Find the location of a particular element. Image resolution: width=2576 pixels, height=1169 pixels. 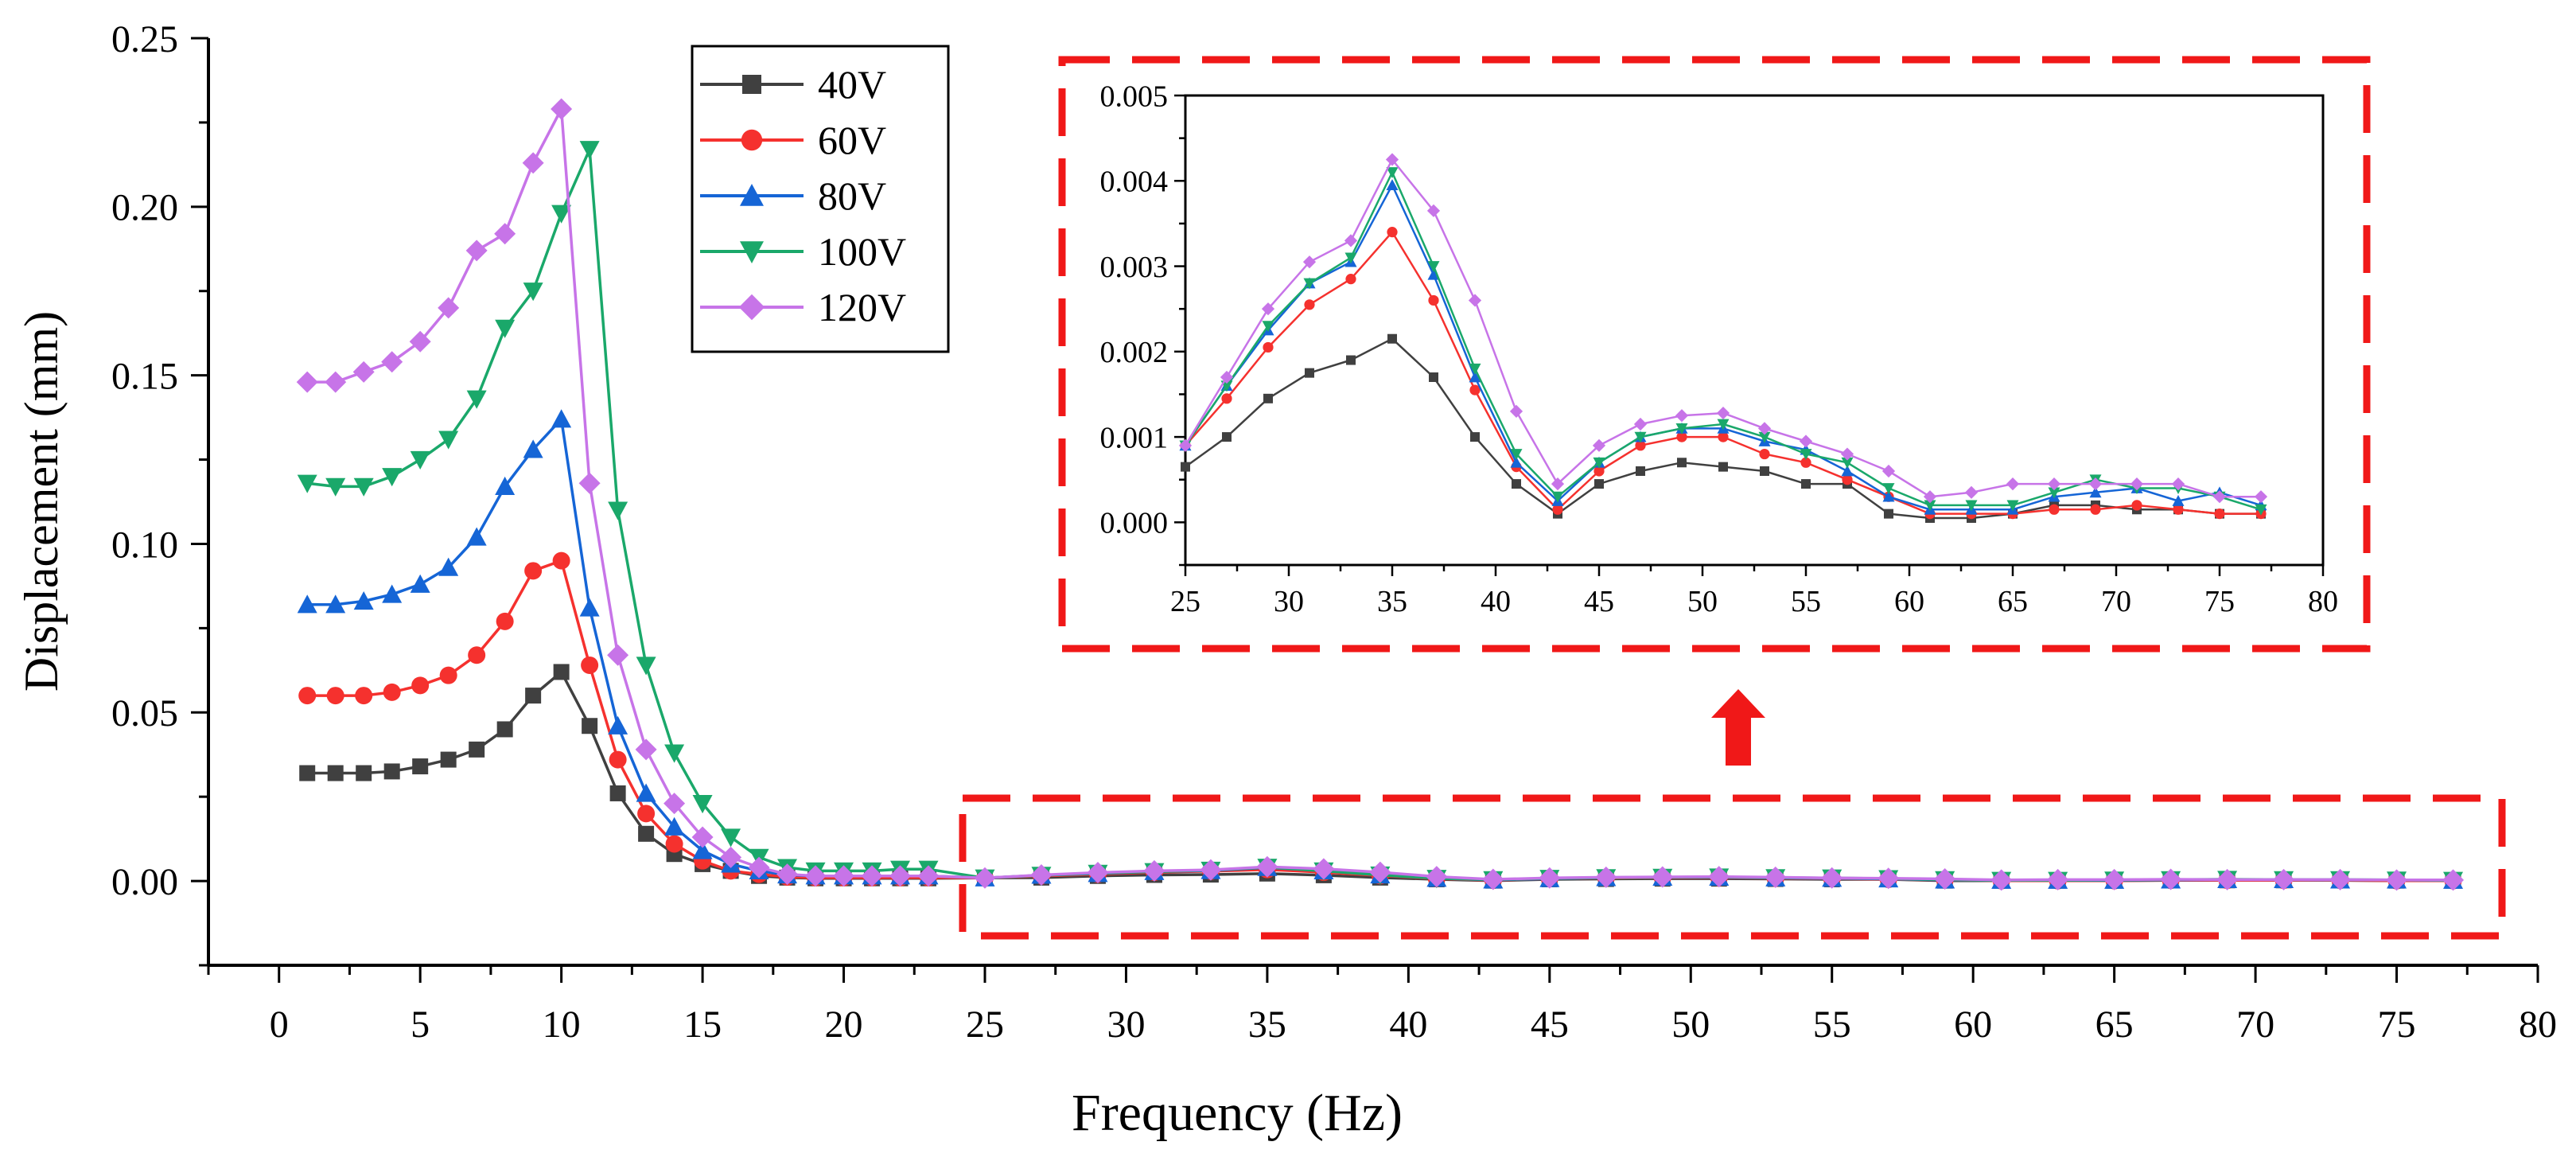

legend-frame is located at coordinates (821, 199).